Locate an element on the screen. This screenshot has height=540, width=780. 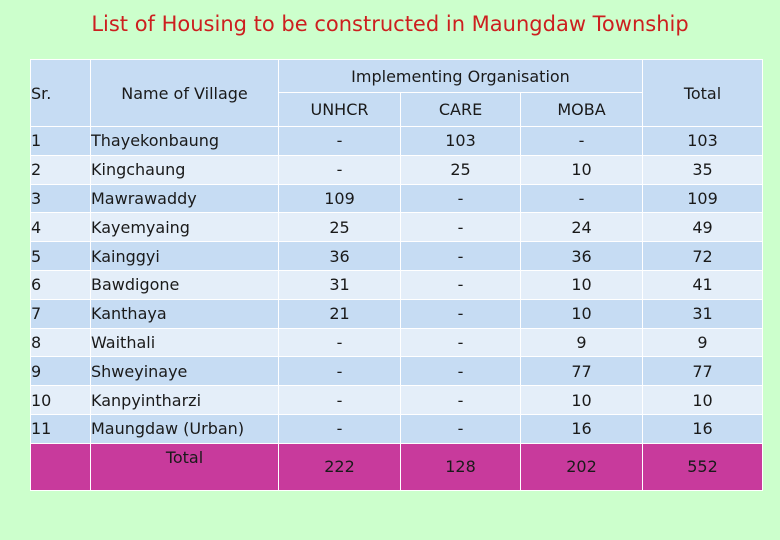
cell-total: 10 is located at coordinates (702, 400).